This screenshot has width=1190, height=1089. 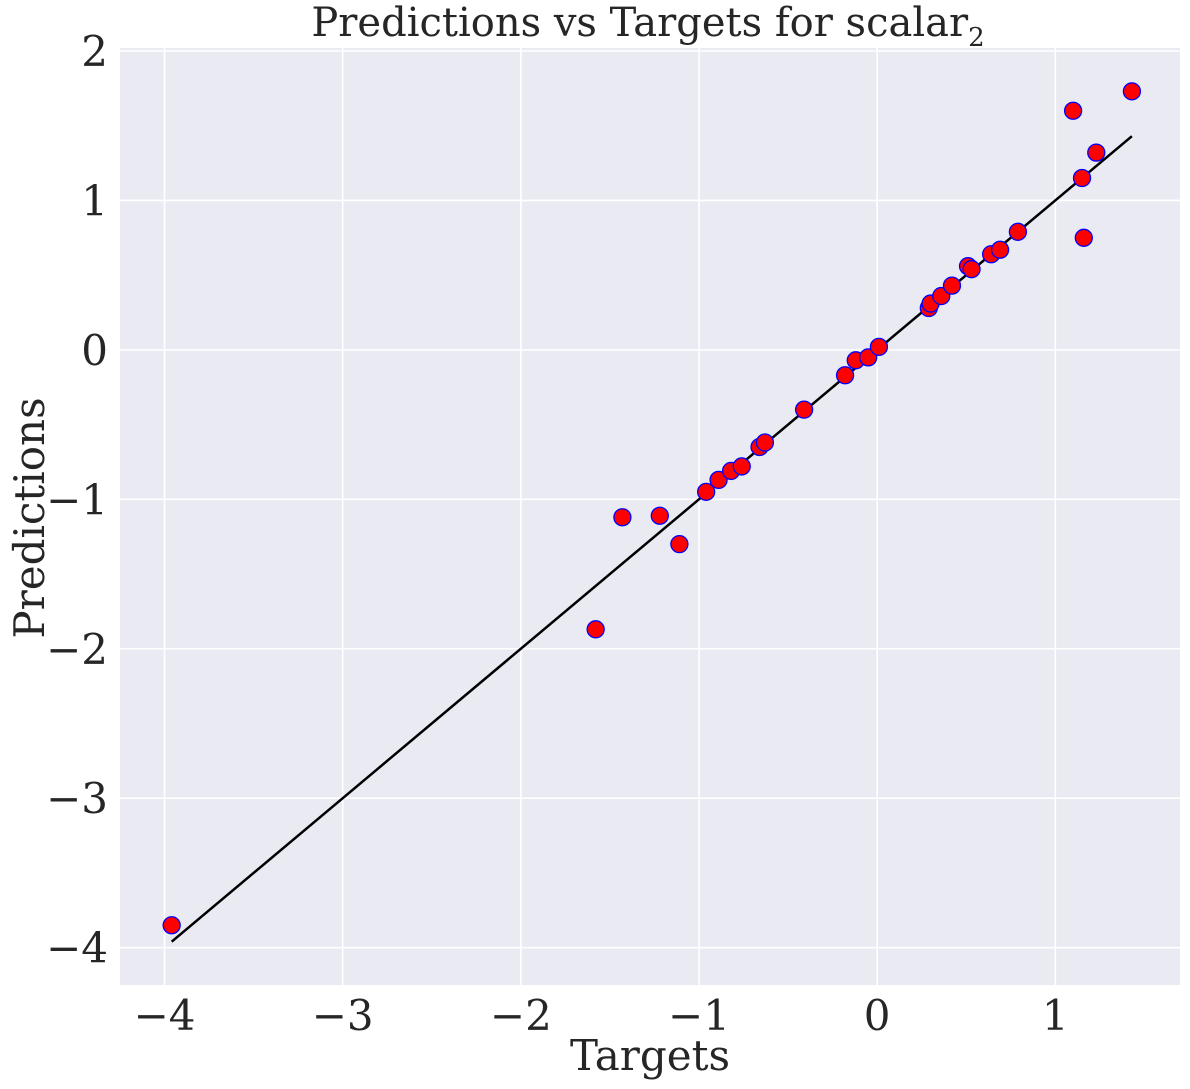 I want to click on chart-title-subscript: 2, so click(x=976, y=38).